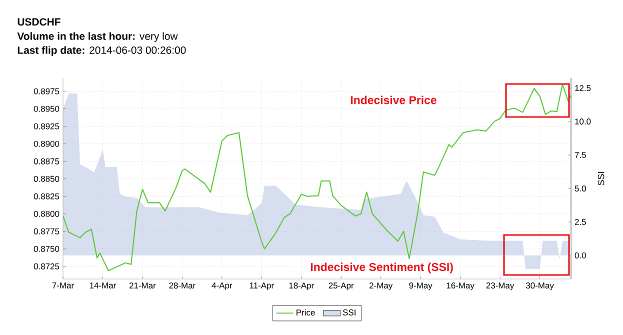  What do you see at coordinates (393, 100) in the screenshot?
I see `annotation: Indecisive Price` at bounding box center [393, 100].